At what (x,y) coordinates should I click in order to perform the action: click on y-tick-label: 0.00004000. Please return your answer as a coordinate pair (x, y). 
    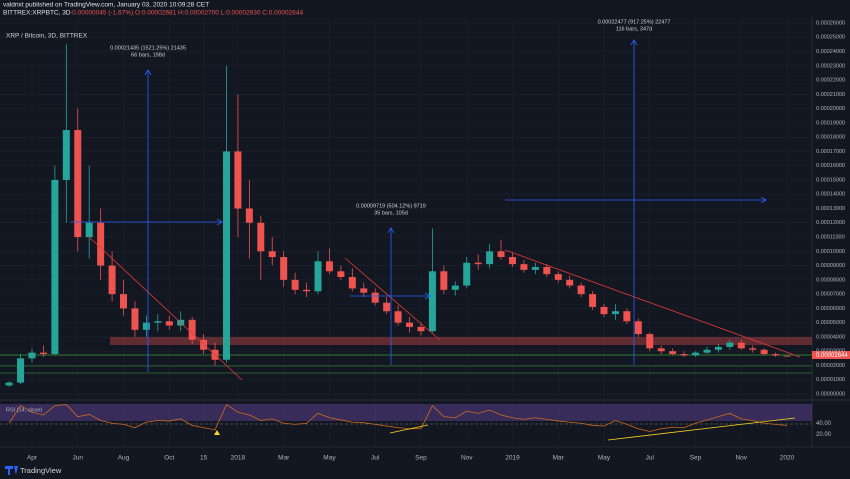
    Looking at the image, I should click on (830, 337).